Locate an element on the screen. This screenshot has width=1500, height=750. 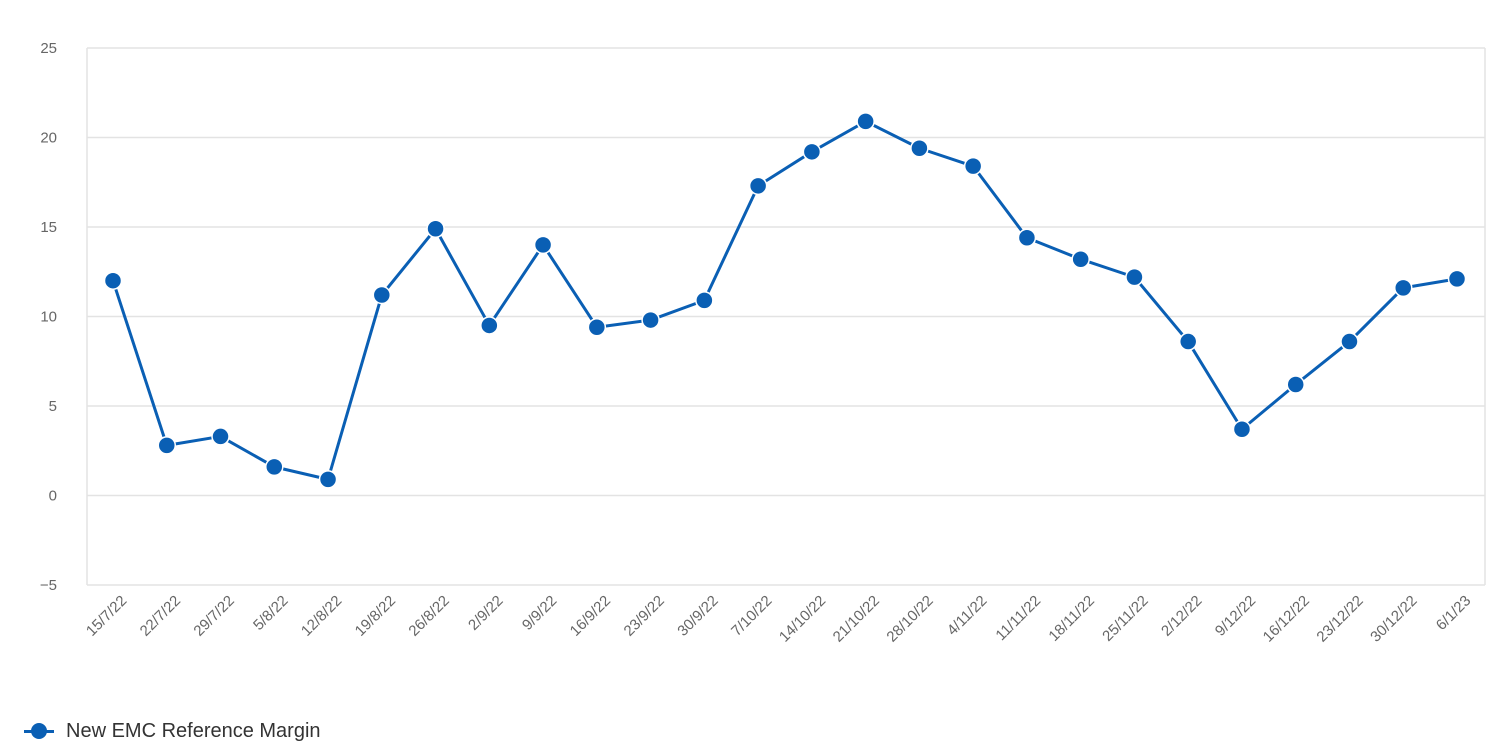
x-tick-label: 18/11/22 is located at coordinates (1071, 618).